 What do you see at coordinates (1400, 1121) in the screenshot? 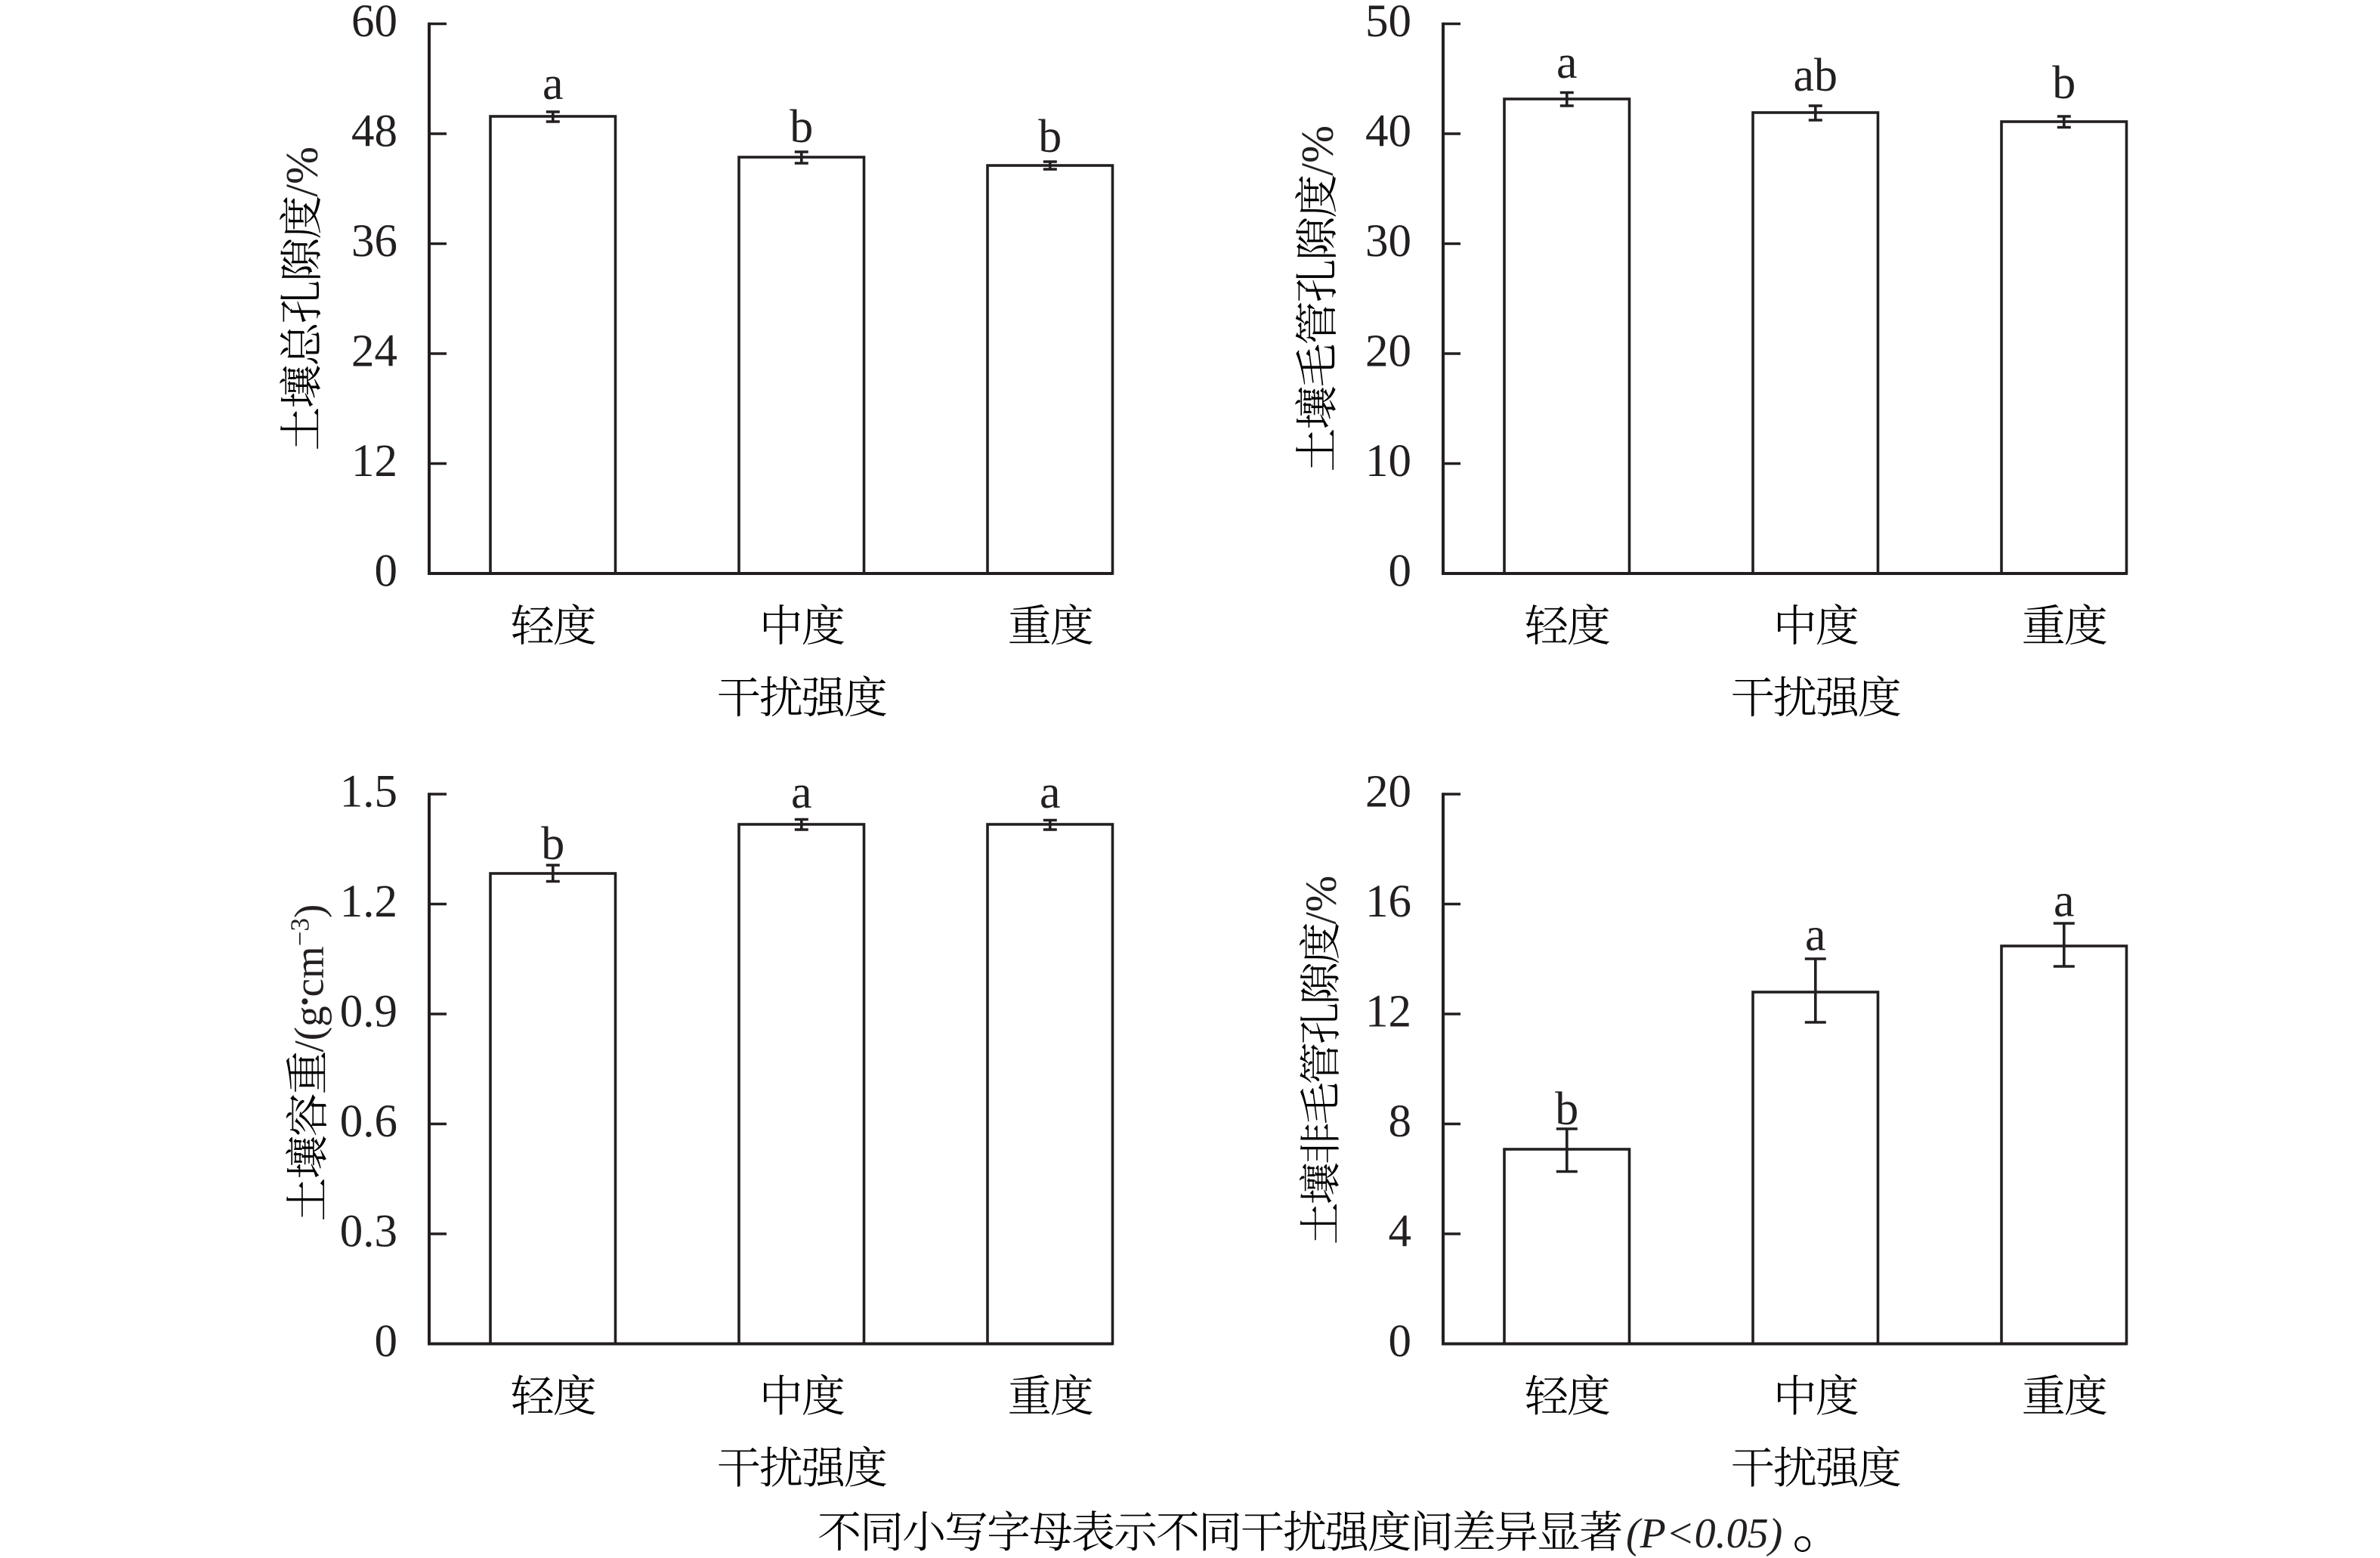
I see `svg-text: 8` at bounding box center [1400, 1121].